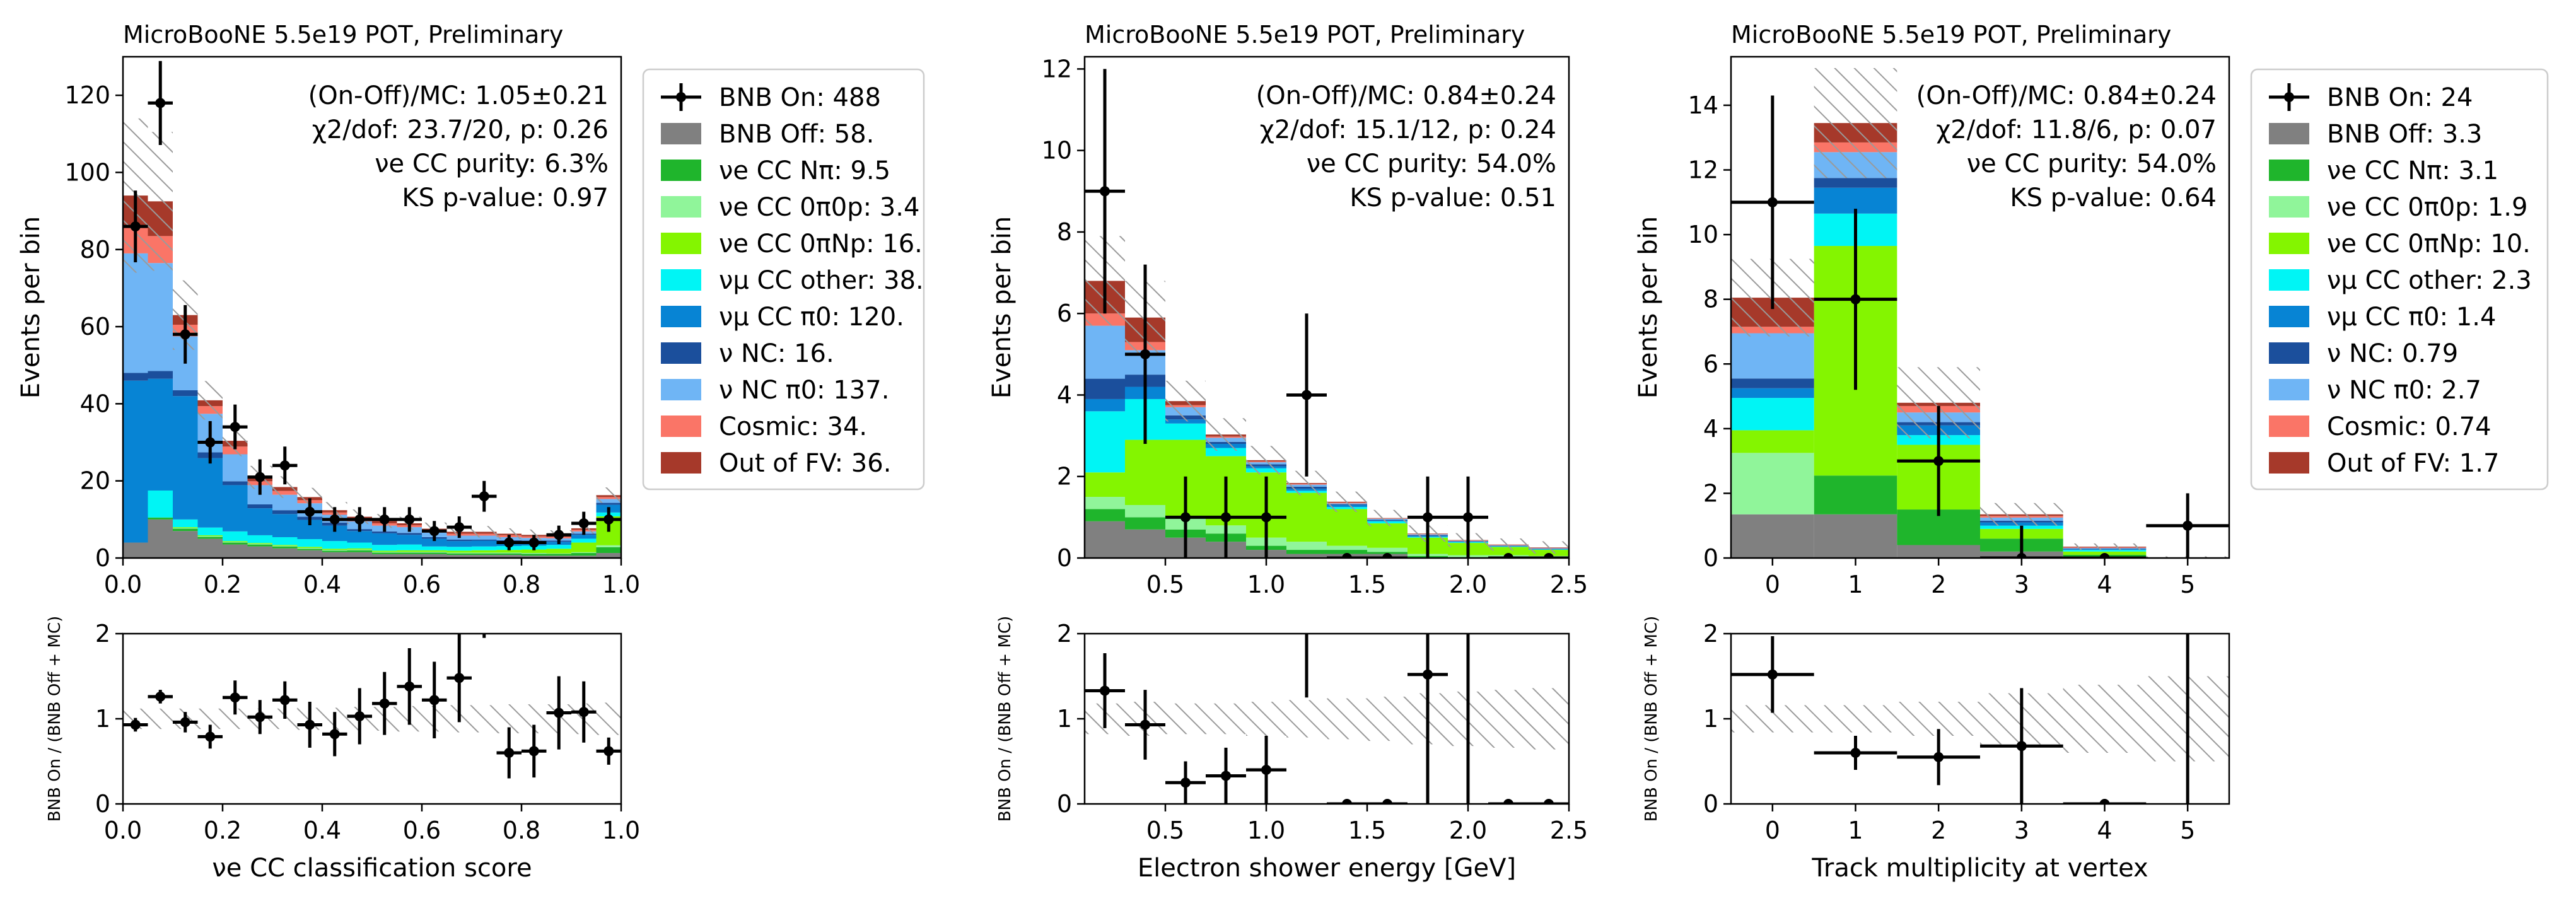 This screenshot has width=2576, height=901. I want to click on x-tick-label: 0.0, so click(123, 584).